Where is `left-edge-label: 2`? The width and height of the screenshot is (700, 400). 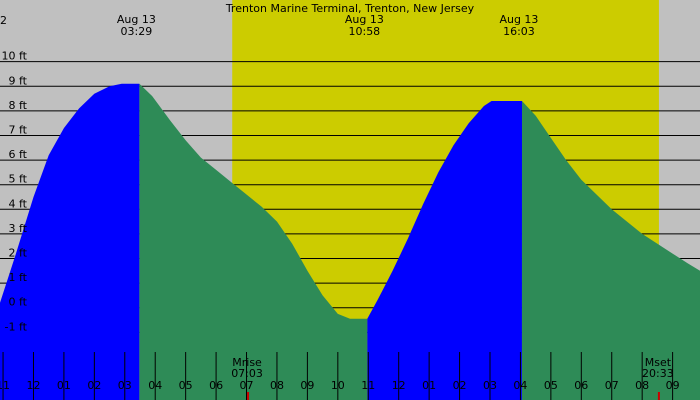
left-edge-label: 2 is located at coordinates (3, 20).